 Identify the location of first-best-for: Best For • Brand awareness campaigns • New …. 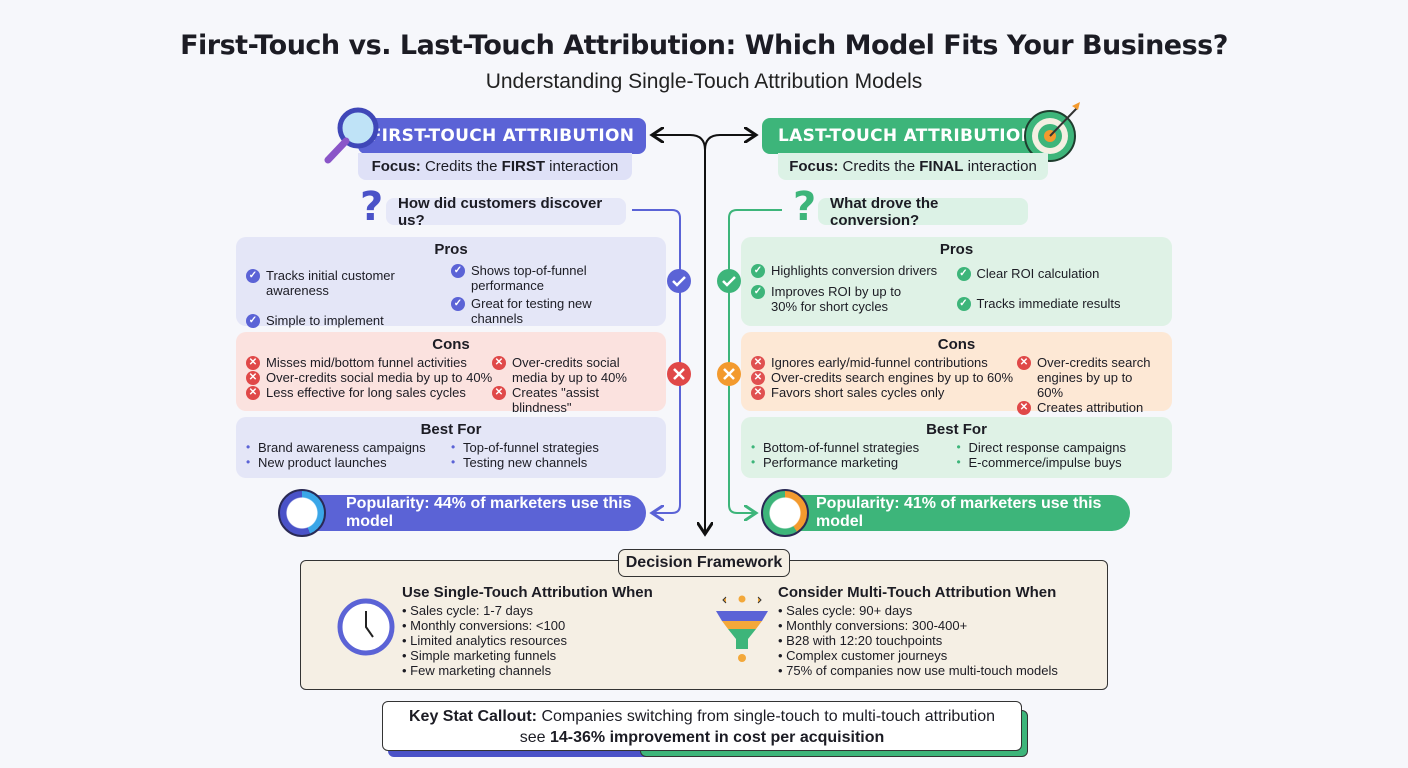
(451, 447).